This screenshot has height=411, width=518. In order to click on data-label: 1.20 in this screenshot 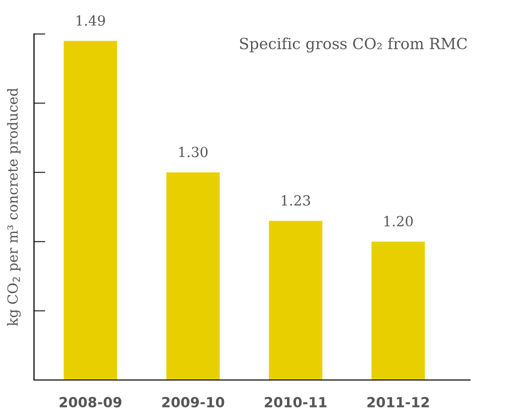, I will do `click(398, 221)`.